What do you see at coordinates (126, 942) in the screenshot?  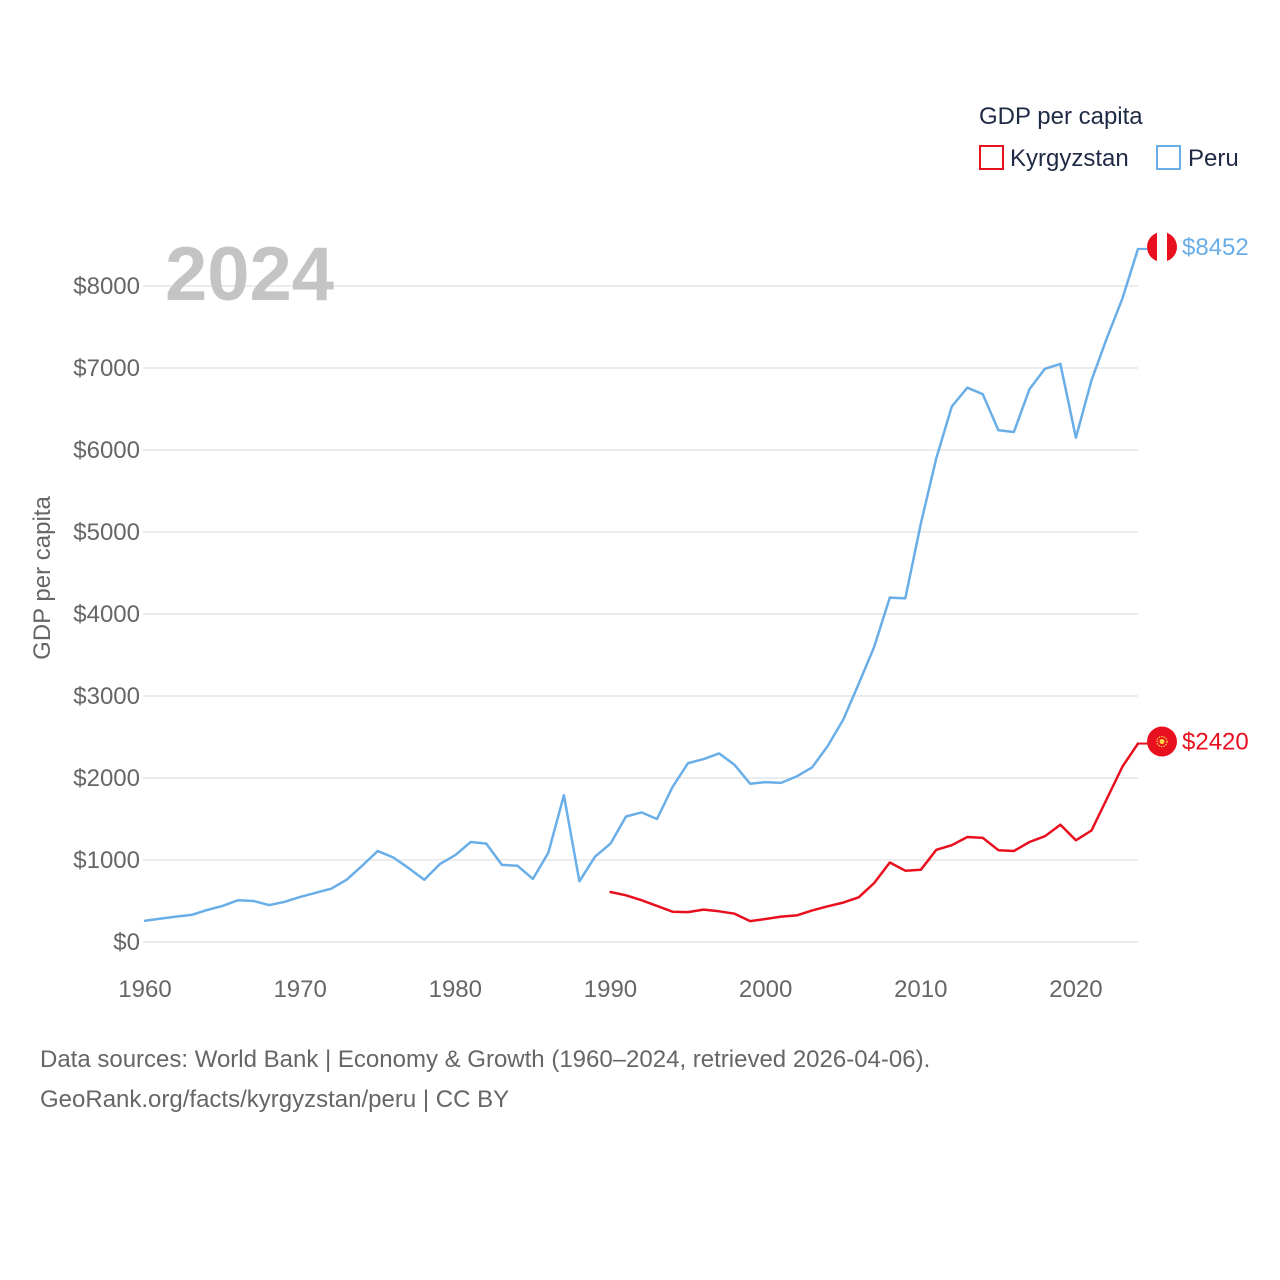 I see `y-tick-label: $0` at bounding box center [126, 942].